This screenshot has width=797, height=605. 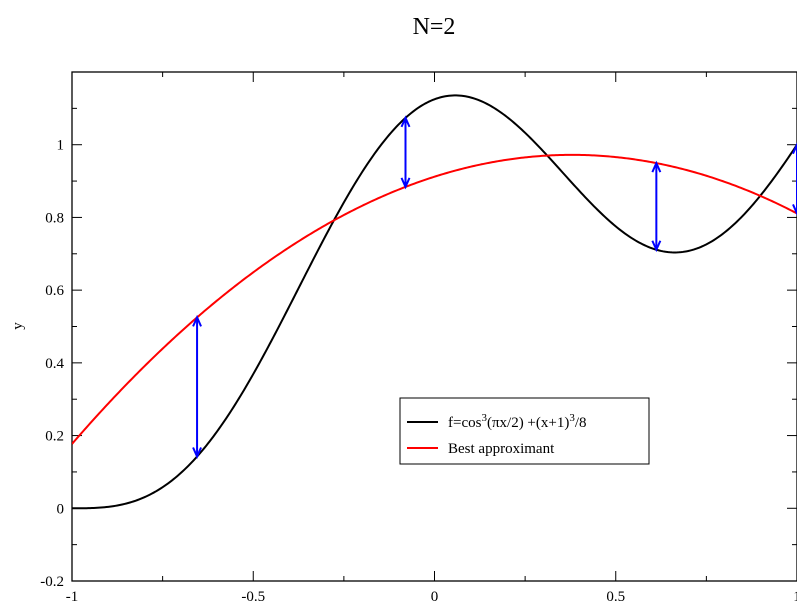 What do you see at coordinates (72, 597) in the screenshot?
I see `x-tick-label: -1` at bounding box center [72, 597].